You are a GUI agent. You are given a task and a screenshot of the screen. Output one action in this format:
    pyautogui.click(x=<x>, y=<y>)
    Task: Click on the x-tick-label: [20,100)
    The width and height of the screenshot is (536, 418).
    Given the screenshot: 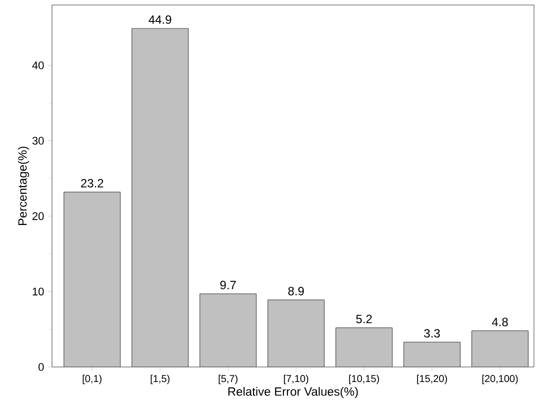 What is the action you would take?
    pyautogui.click(x=500, y=379)
    